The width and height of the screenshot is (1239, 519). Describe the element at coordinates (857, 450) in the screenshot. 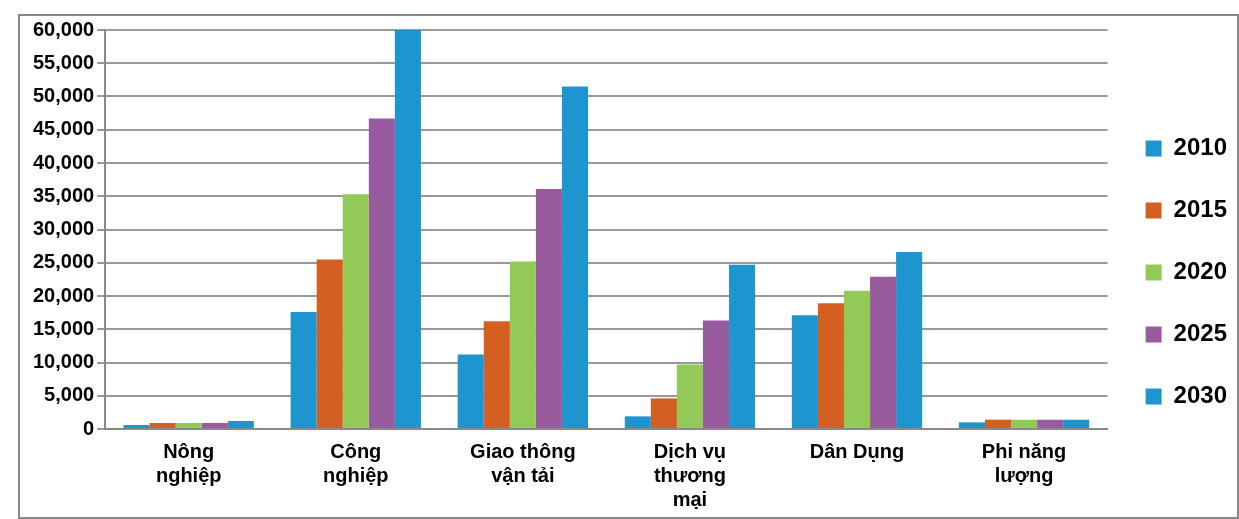

I see `x-tick-label: Dân Dụng` at that location.